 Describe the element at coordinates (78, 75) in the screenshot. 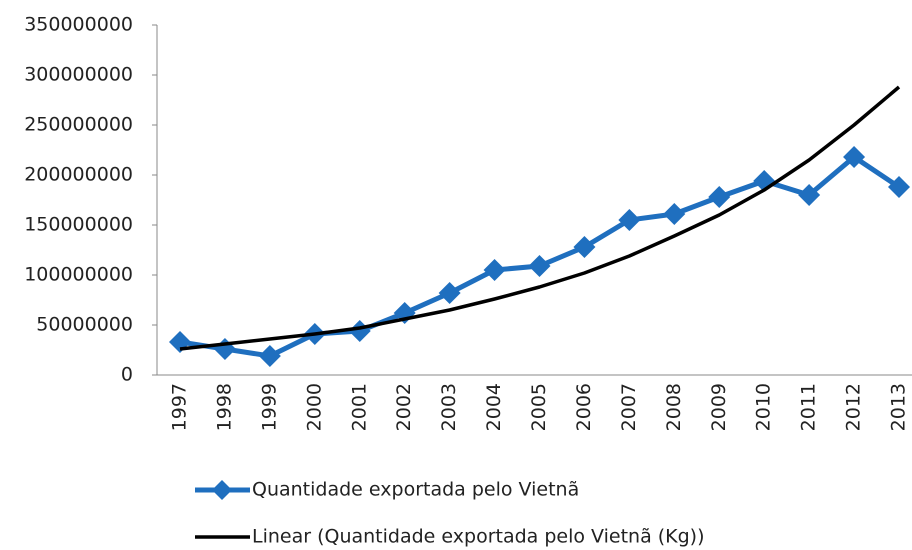

I see `y-tick-label: 300000000` at that location.